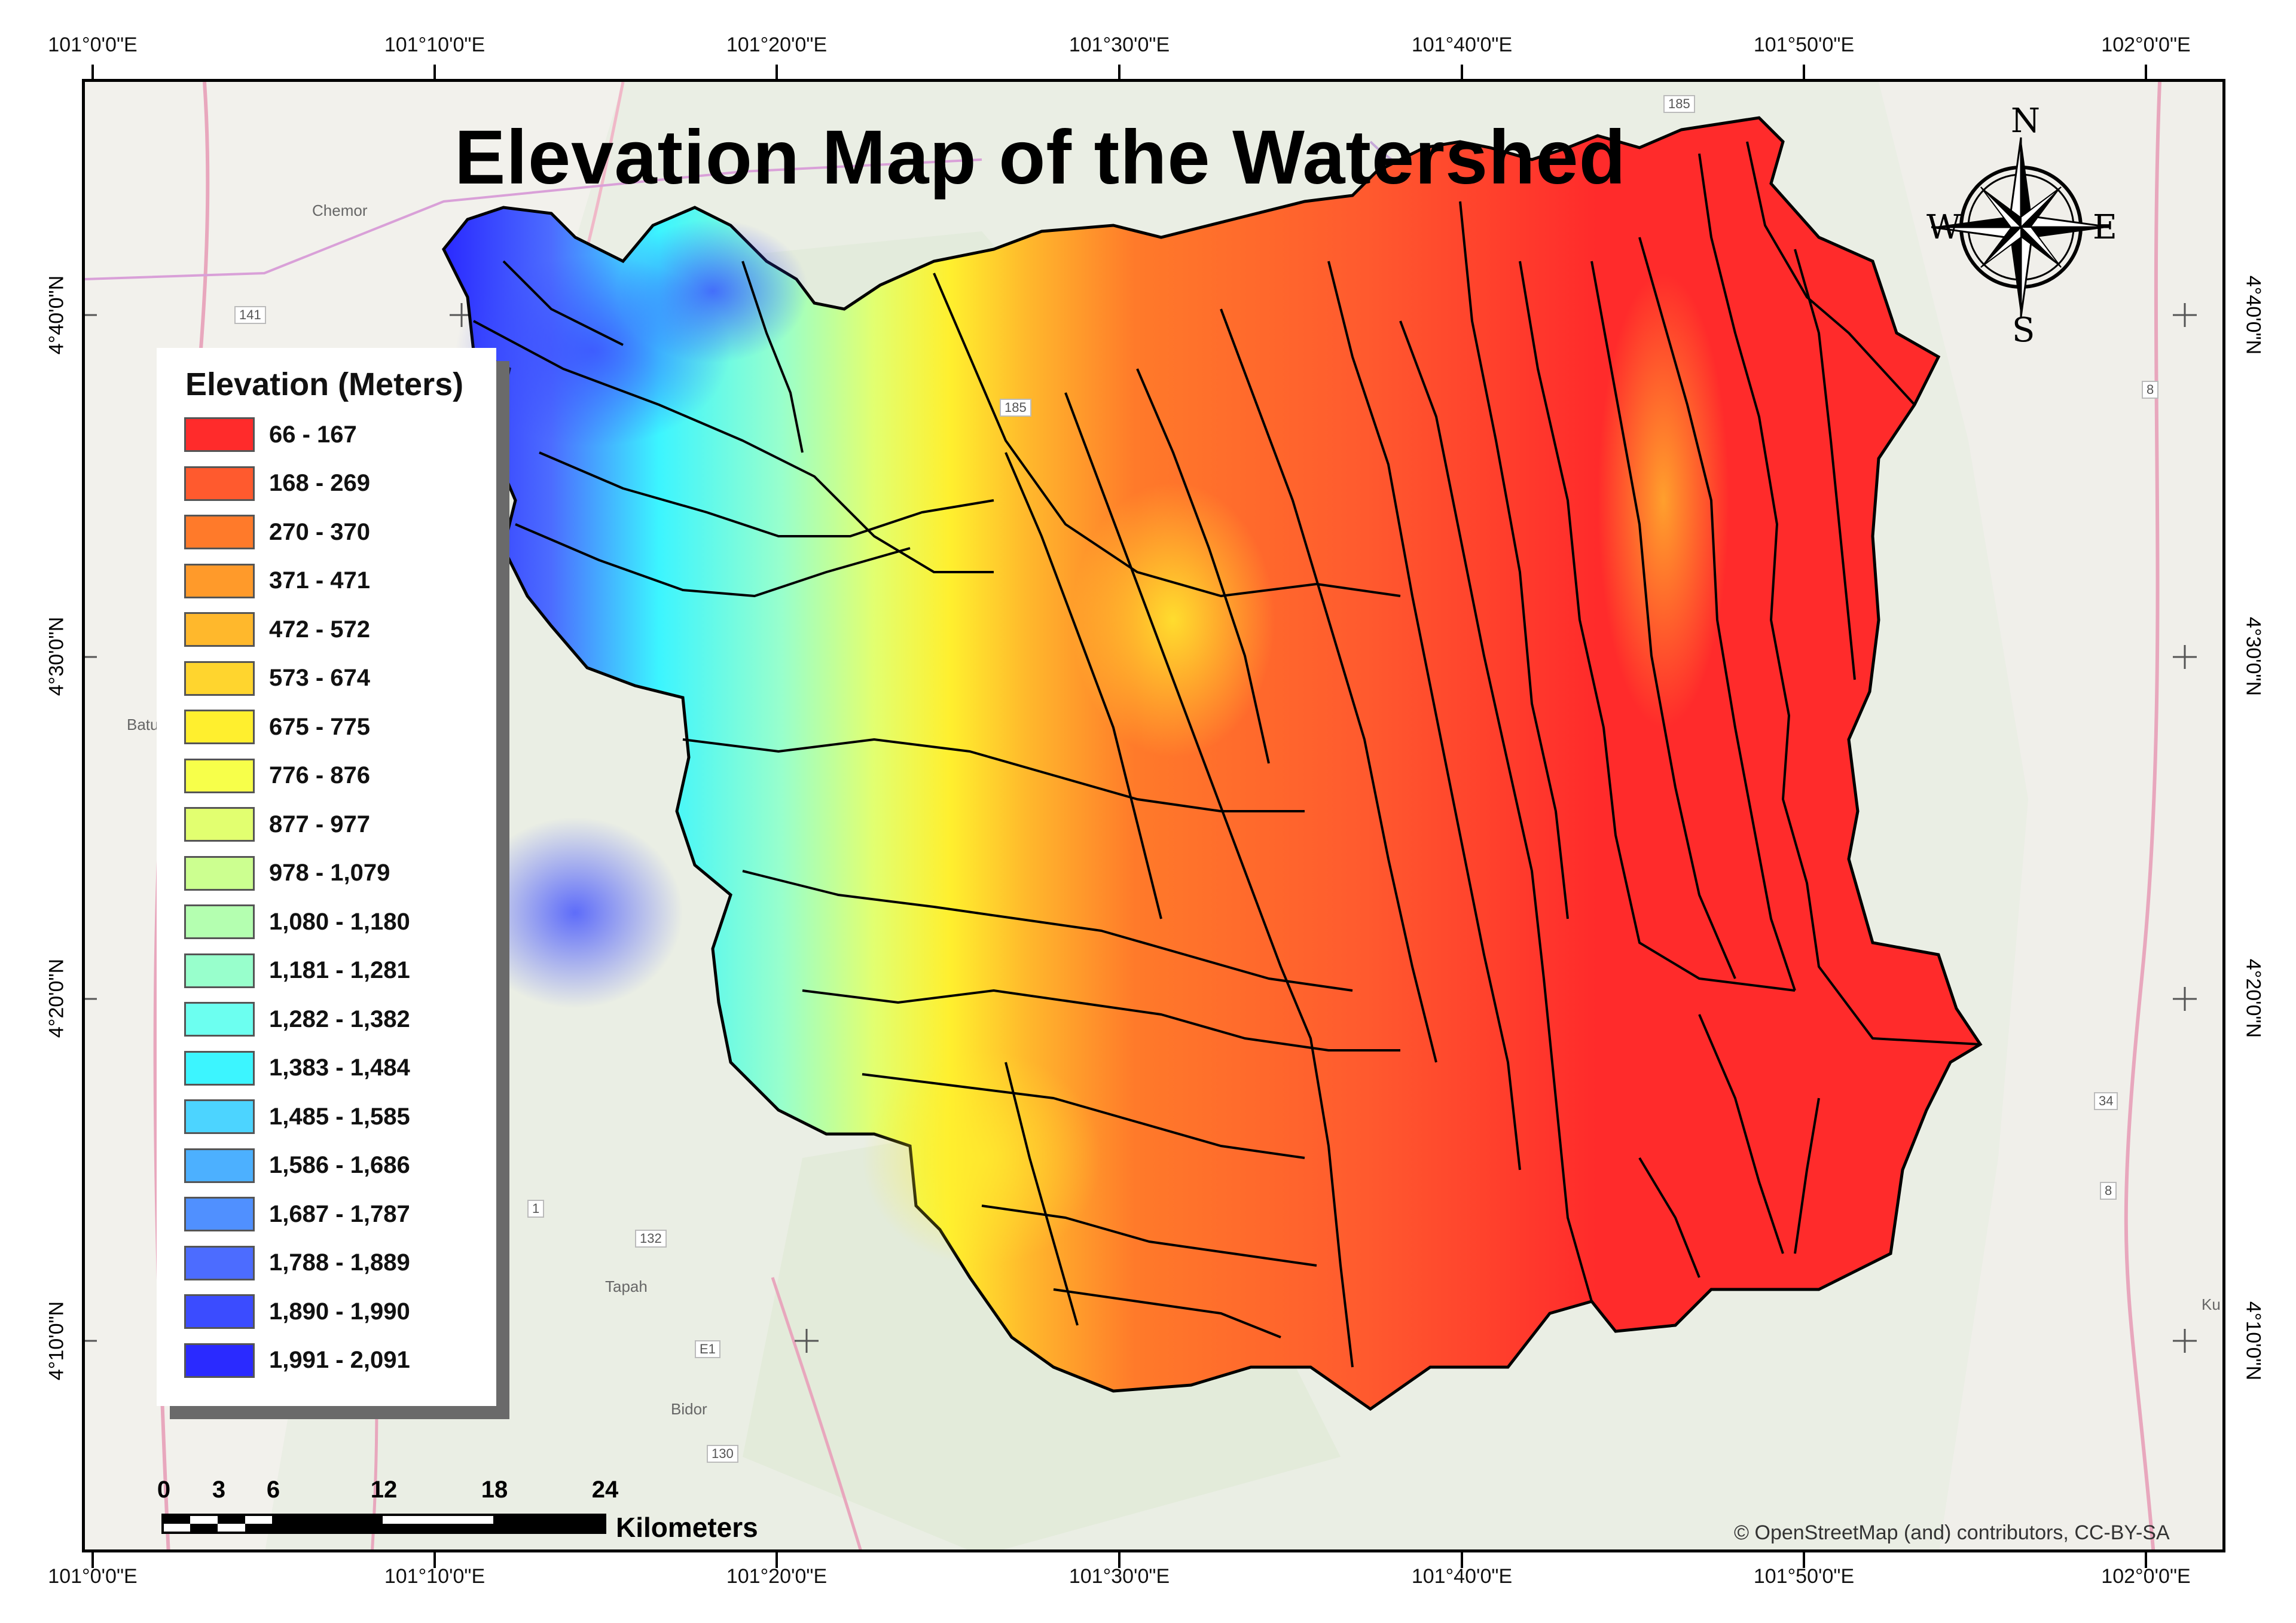 Image resolution: width=2296 pixels, height=1623 pixels. I want to click on legend-item: 1,282 - 1,382, so click(297, 1019).